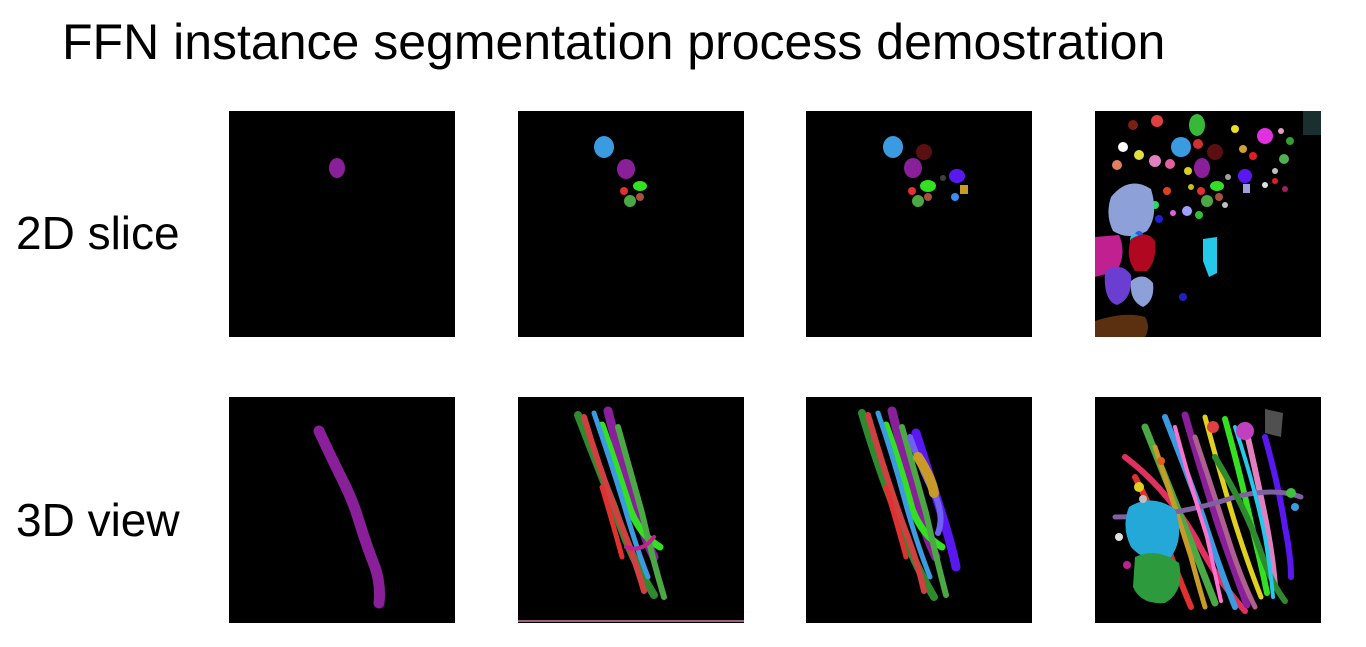 This screenshot has width=1366, height=647. Describe the element at coordinates (943, 178) in the screenshot. I see `segment-grey` at that location.